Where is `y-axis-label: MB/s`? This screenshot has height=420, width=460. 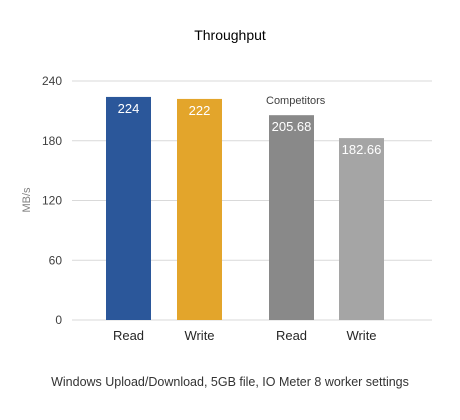
y-axis-label: MB/s is located at coordinates (27, 200).